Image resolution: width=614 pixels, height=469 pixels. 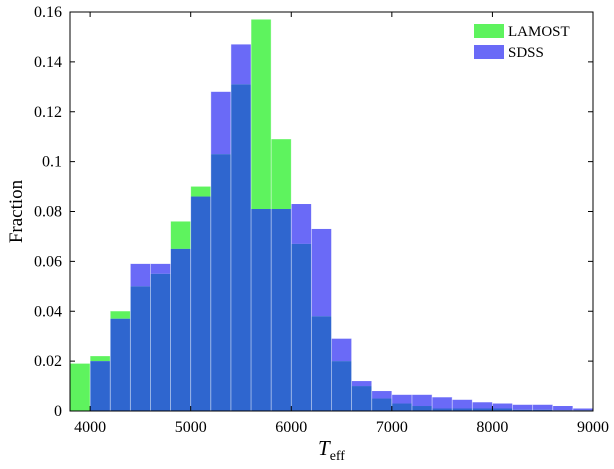 I want to click on x-tick-label: 5000, so click(x=191, y=427).